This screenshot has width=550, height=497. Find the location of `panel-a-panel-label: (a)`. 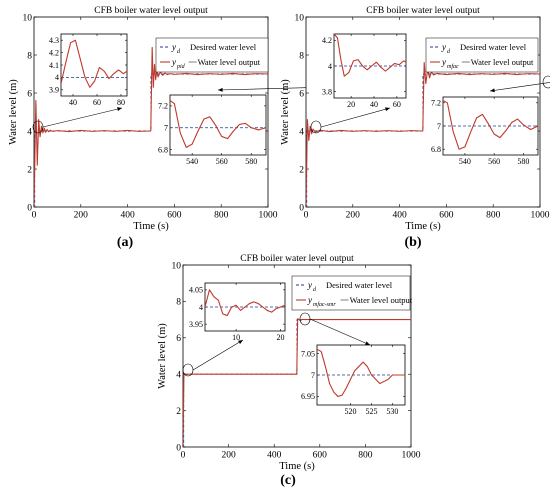

panel-a-panel-label: (a) is located at coordinates (125, 242).